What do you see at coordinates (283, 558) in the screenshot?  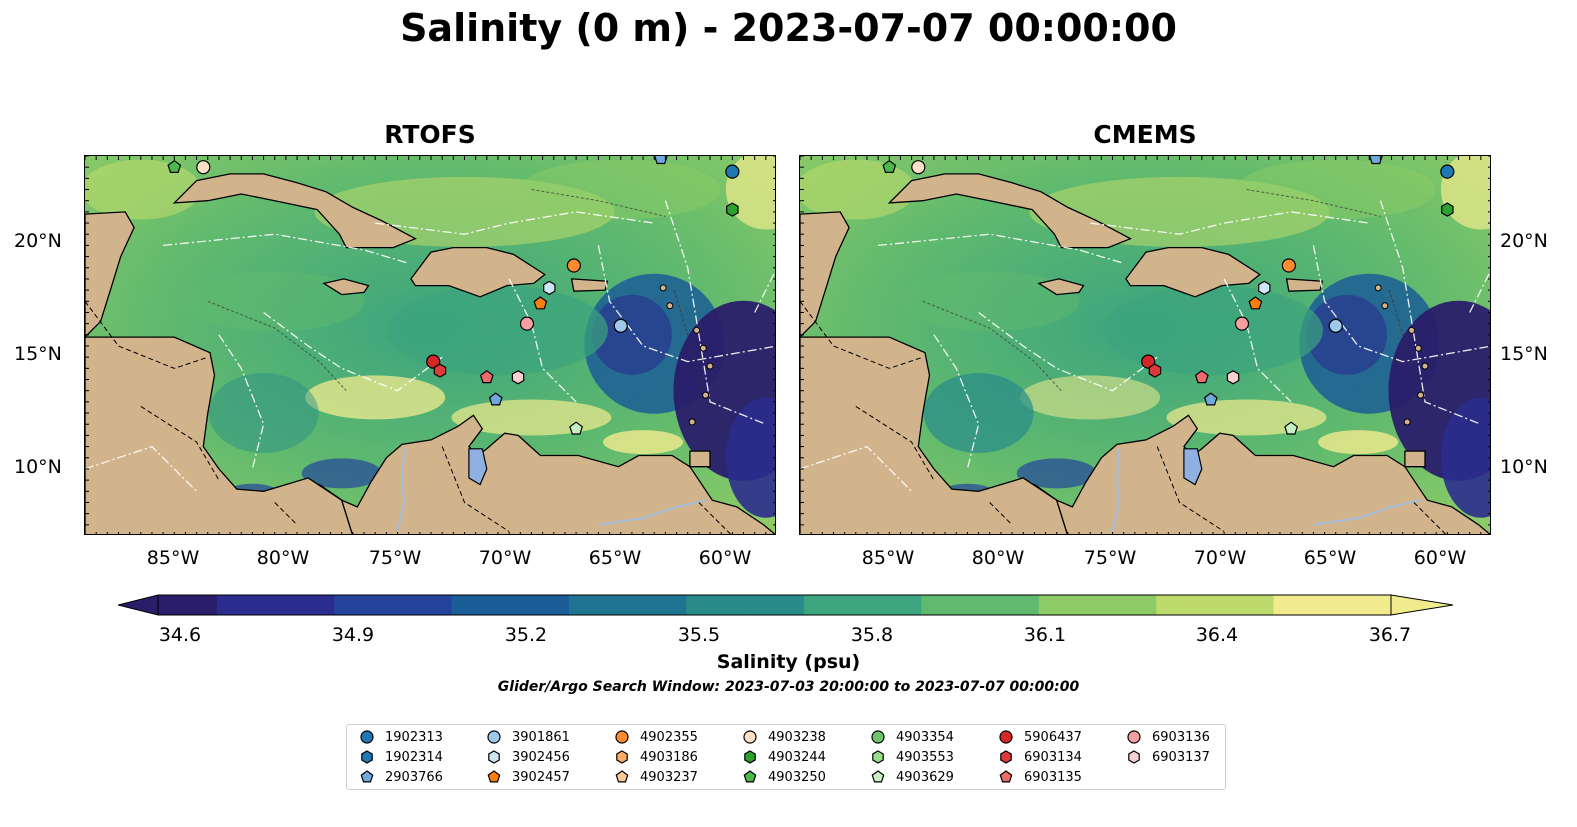 I see `lon-label-80w-left: 80°W` at bounding box center [283, 558].